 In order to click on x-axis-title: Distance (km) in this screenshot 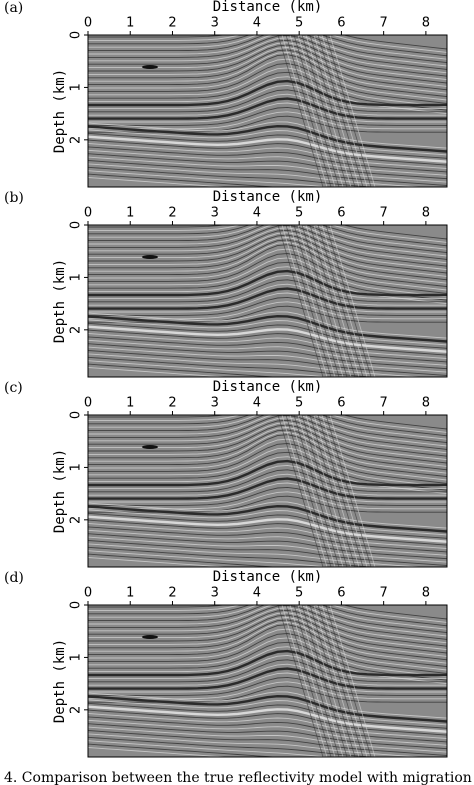, I will do `click(268, 577)`.